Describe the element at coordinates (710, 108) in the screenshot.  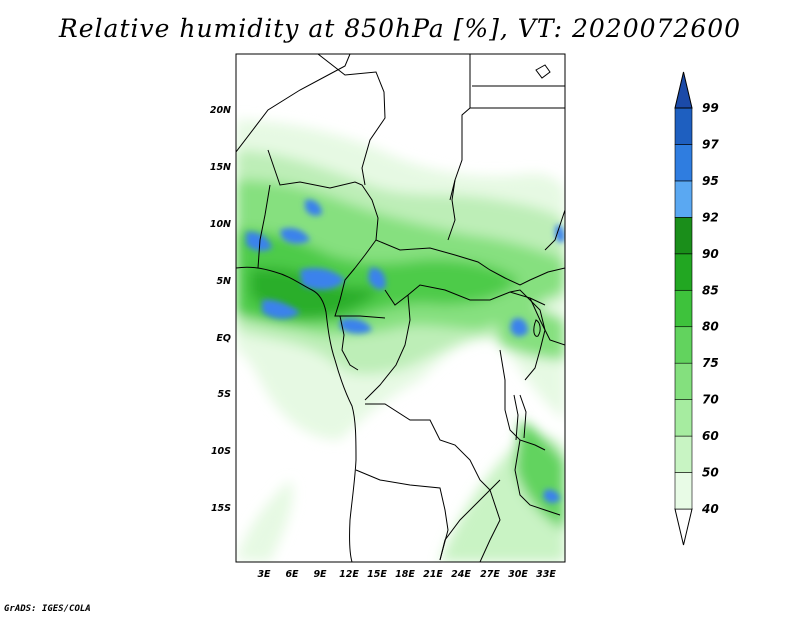
I see `colorbar-label: 99` at that location.